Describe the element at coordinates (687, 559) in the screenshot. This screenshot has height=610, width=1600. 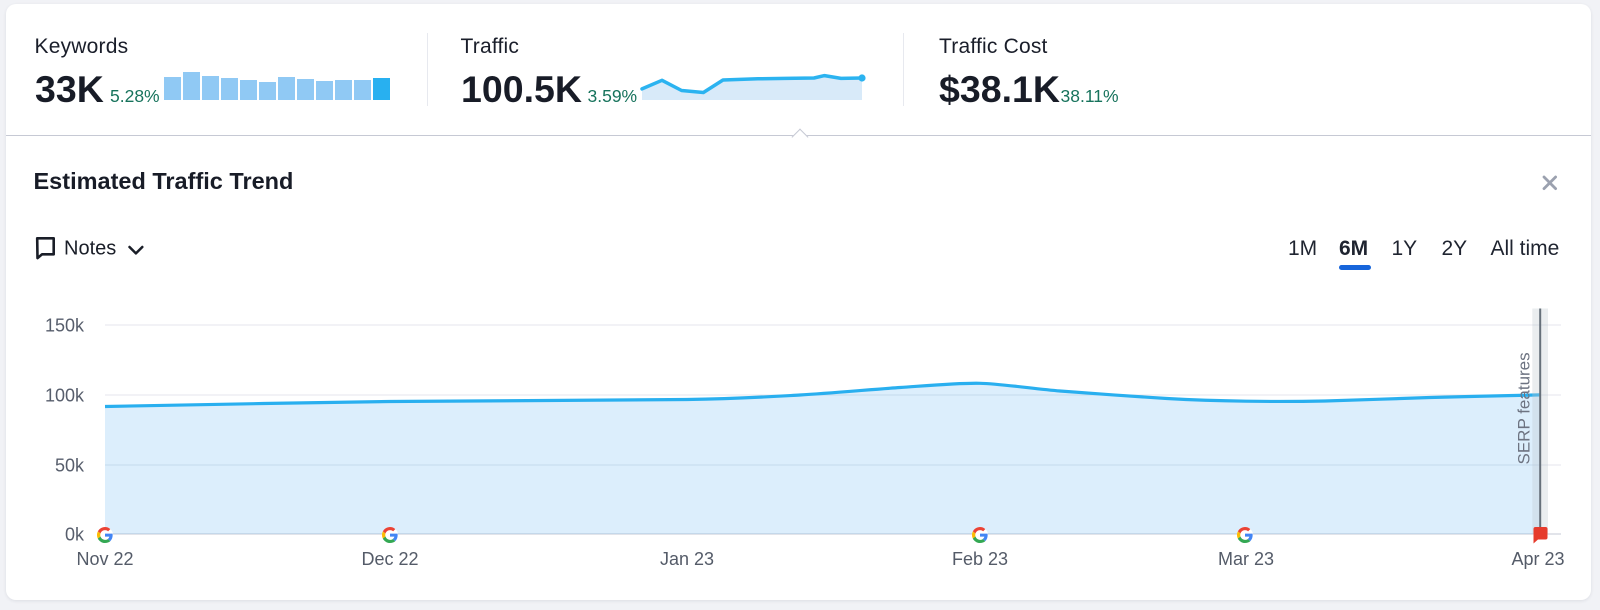
I see `svg-text: Jan 23` at that location.